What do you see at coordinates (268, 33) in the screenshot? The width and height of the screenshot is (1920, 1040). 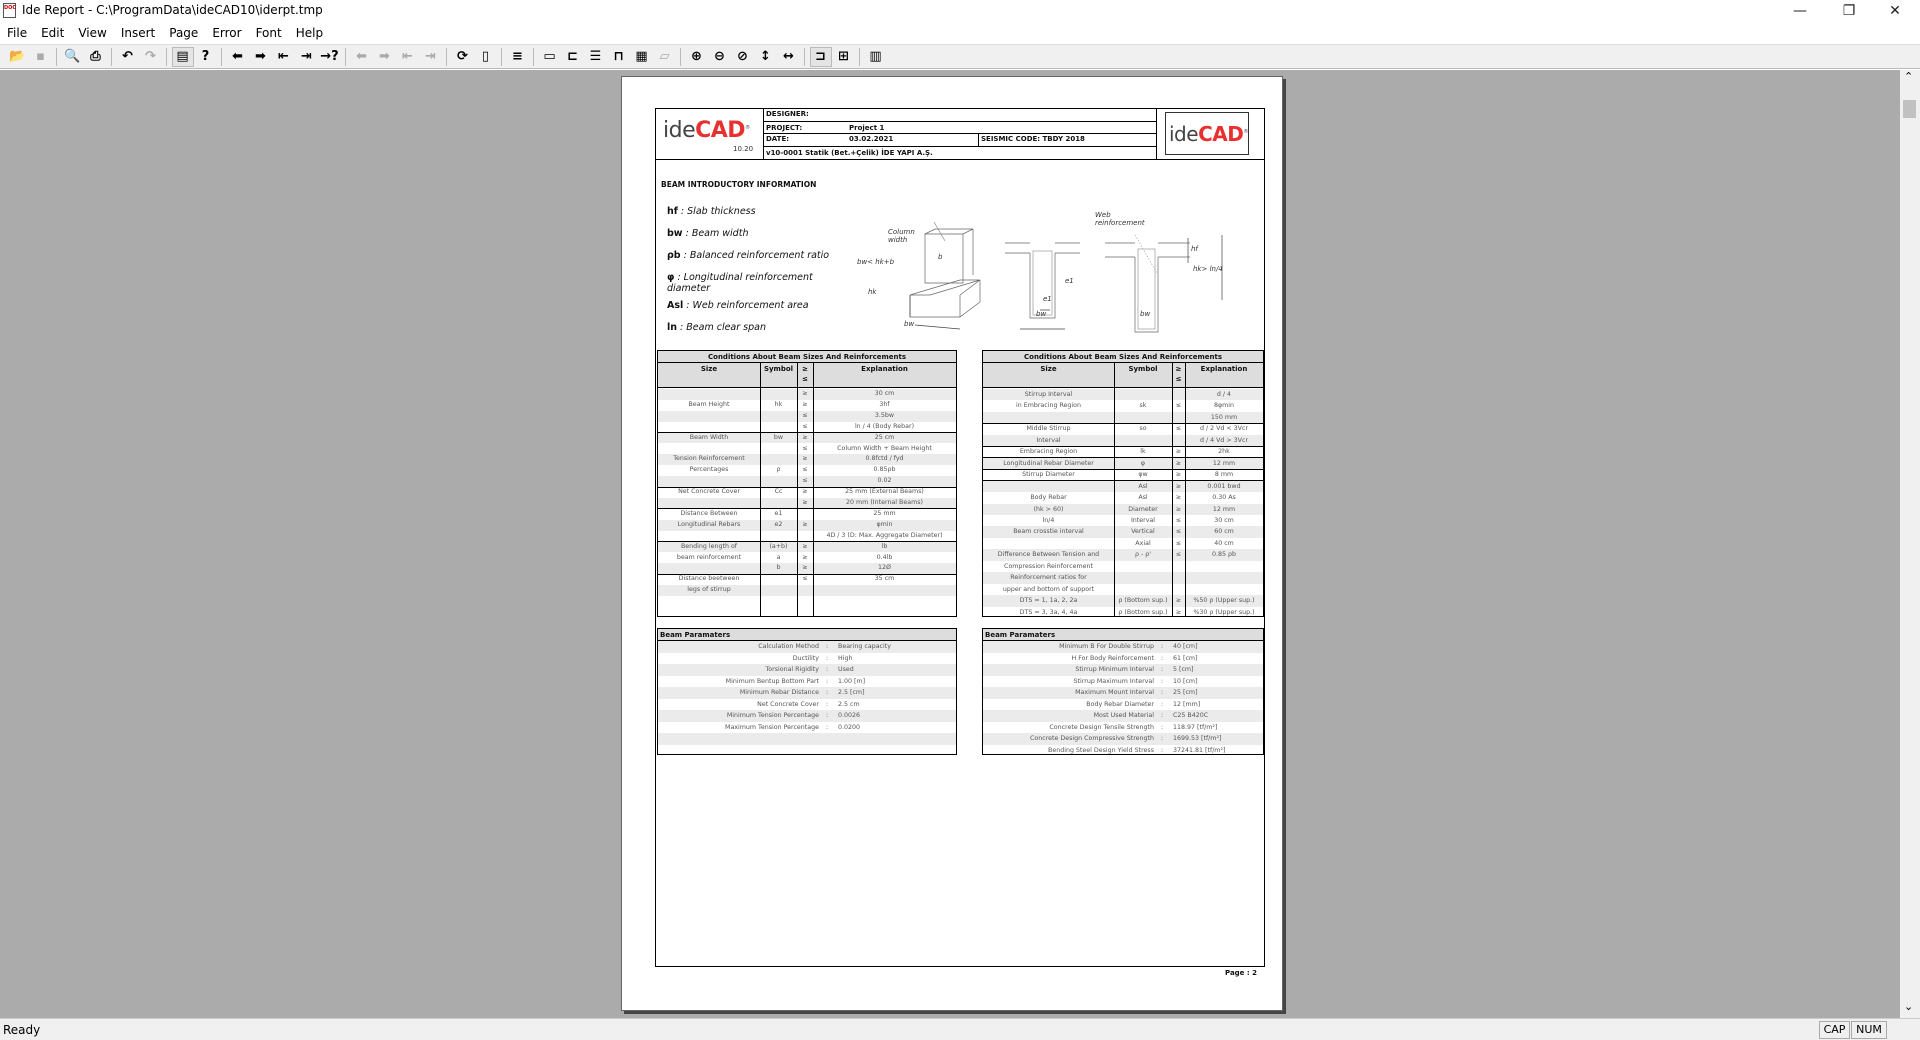 I see `menu-font: Font` at bounding box center [268, 33].